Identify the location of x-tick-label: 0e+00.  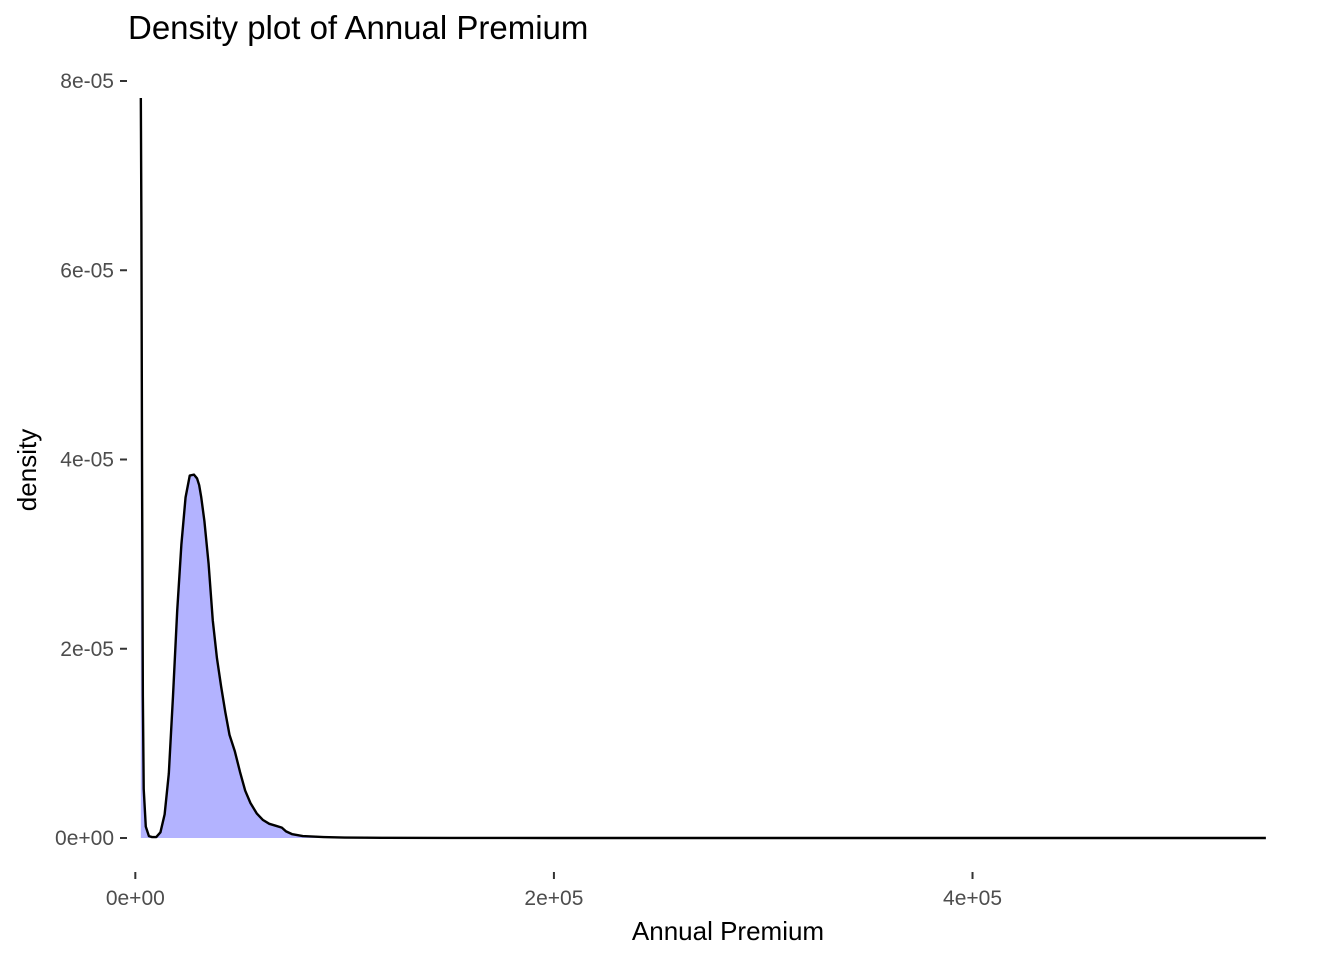
(135, 898).